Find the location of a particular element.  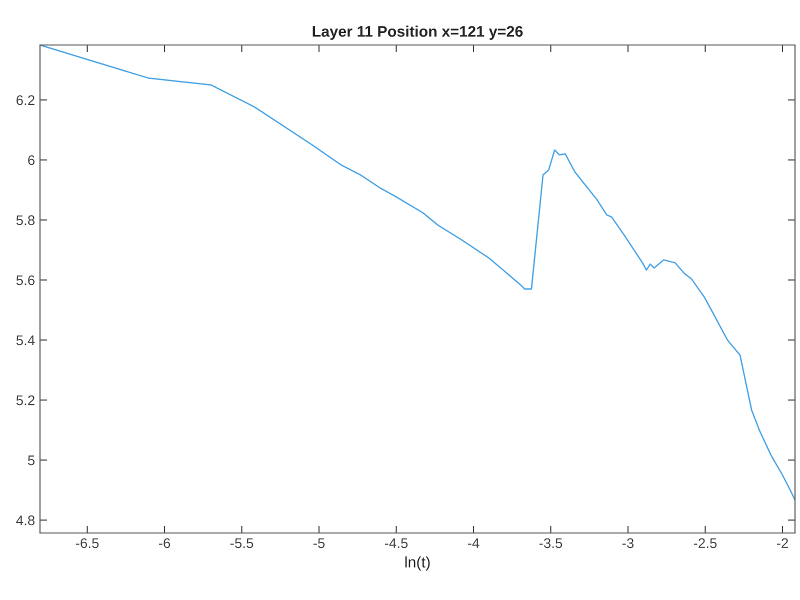

x-tick-label: -4 is located at coordinates (474, 543).